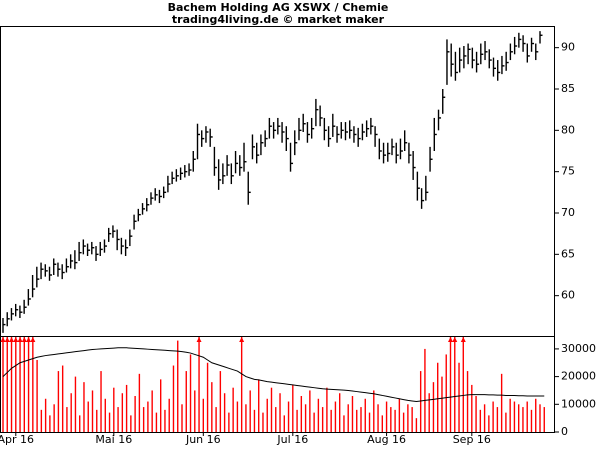 This screenshot has height=450, width=600. Describe the element at coordinates (472, 439) in the screenshot. I see `x-tick-label: Sep 16` at that location.